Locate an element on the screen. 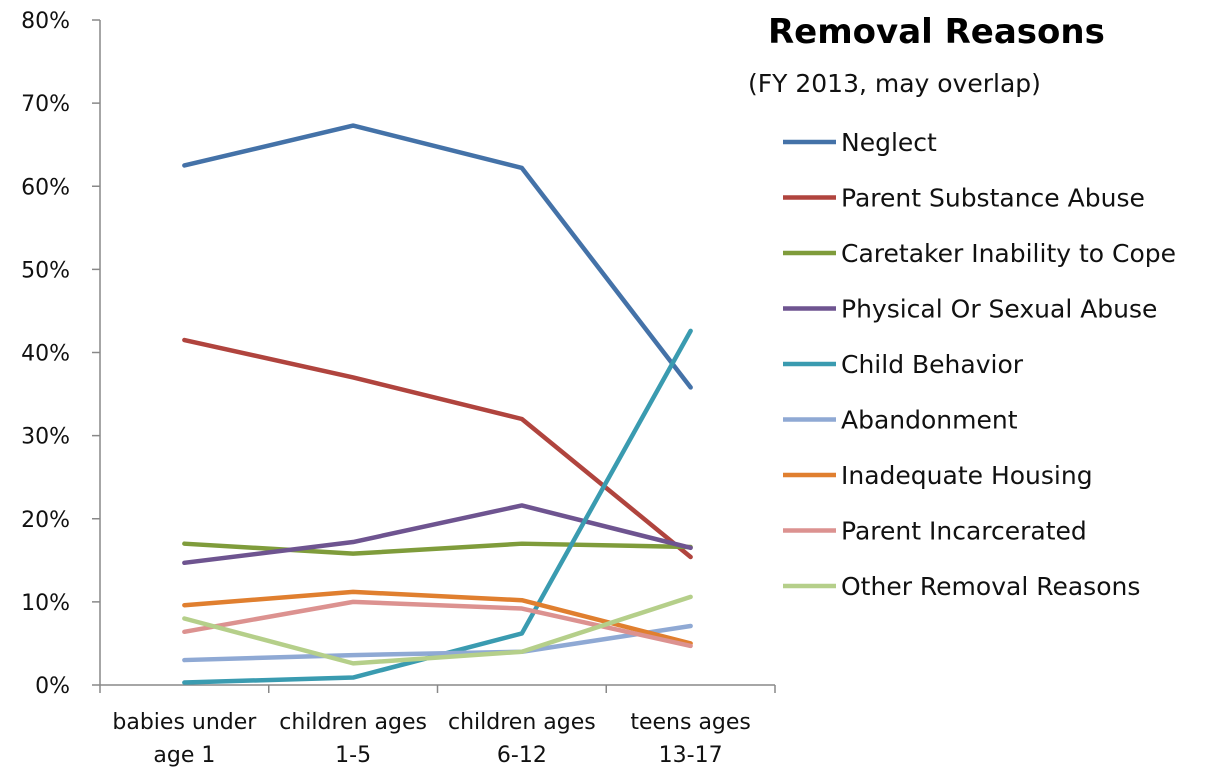  series-line-abandonment is located at coordinates (437, 643).